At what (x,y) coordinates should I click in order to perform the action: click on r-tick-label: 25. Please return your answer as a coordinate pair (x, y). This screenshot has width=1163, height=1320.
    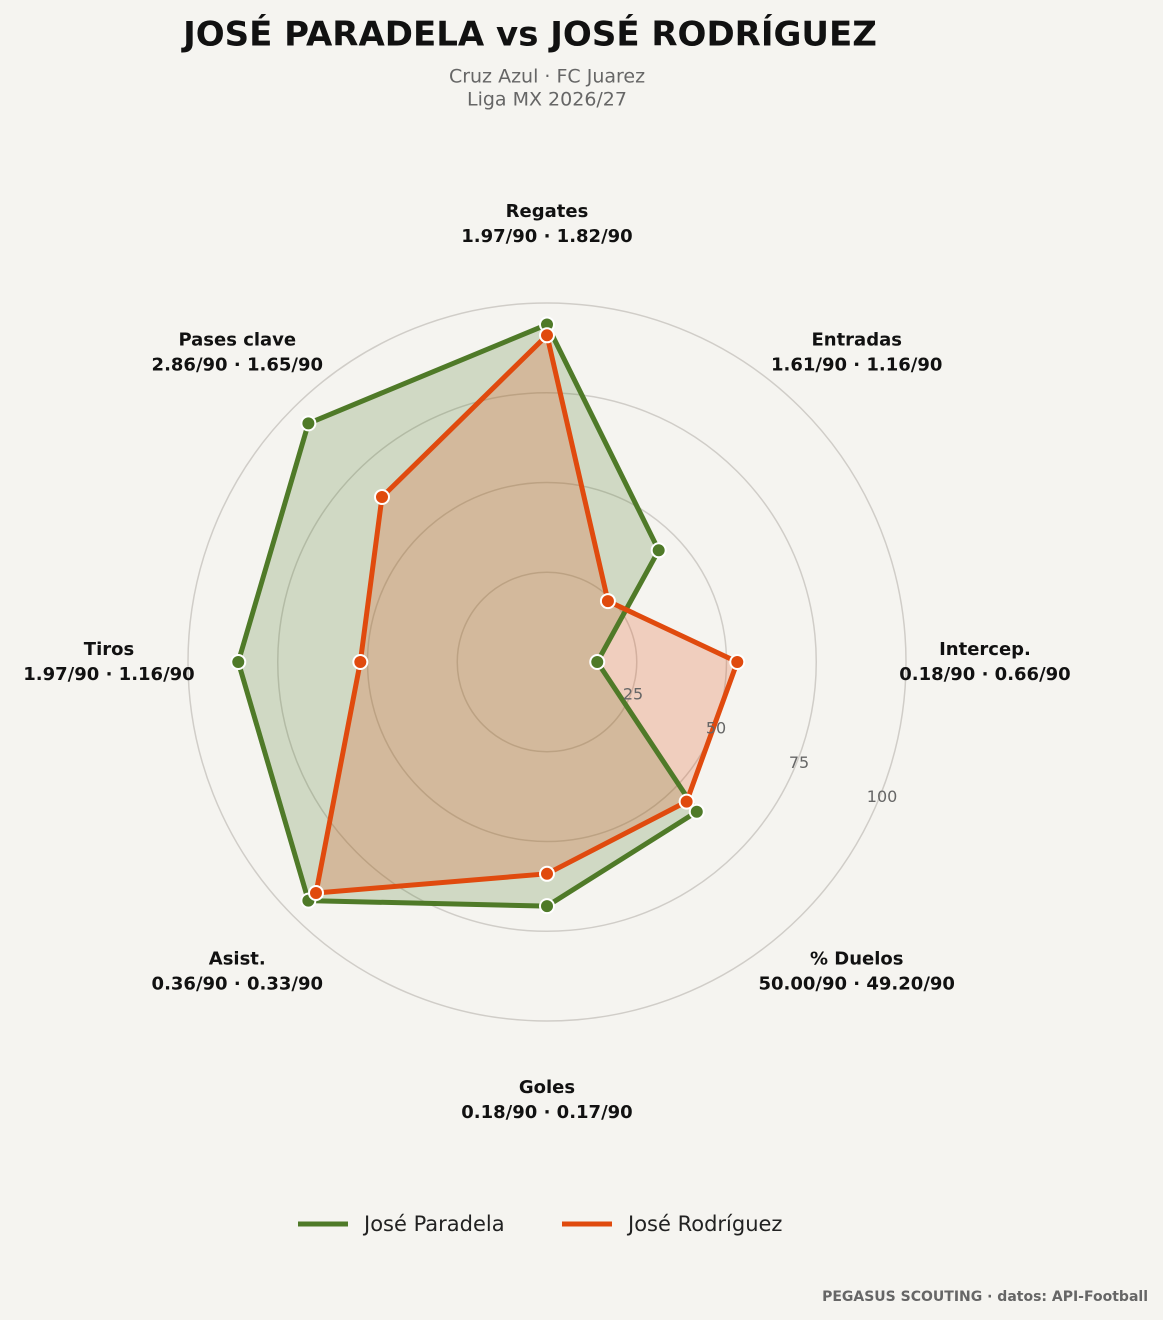
    Looking at the image, I should click on (633, 694).